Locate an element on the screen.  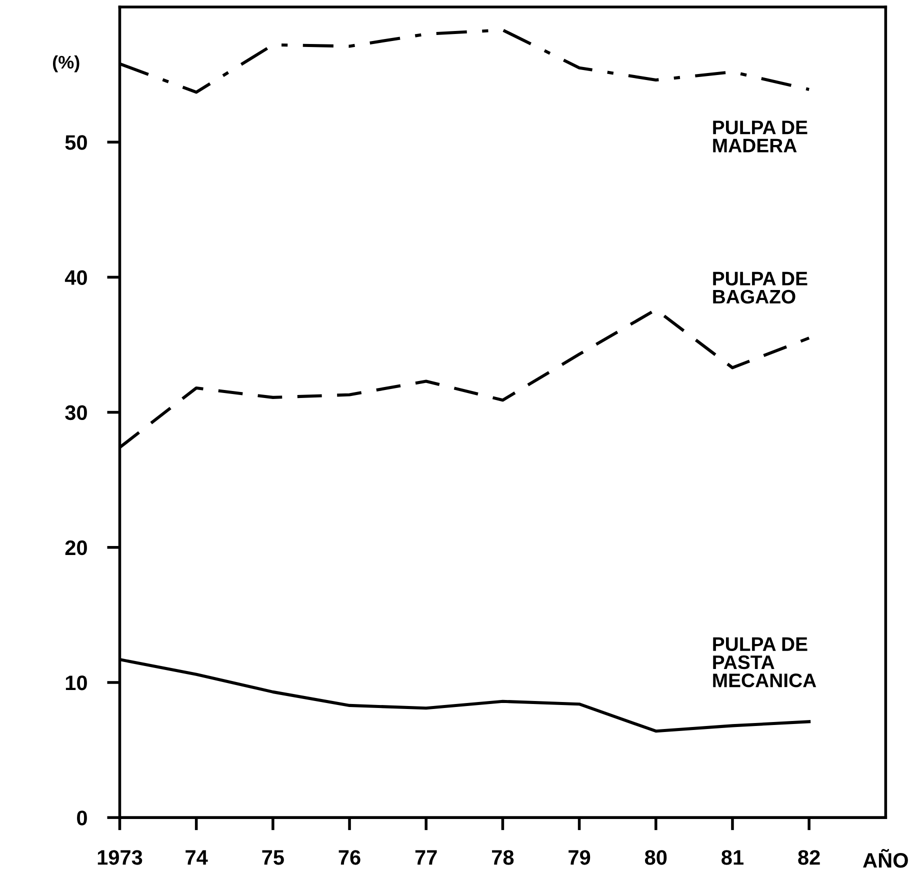
x-tick-label: 76 is located at coordinates (349, 857).